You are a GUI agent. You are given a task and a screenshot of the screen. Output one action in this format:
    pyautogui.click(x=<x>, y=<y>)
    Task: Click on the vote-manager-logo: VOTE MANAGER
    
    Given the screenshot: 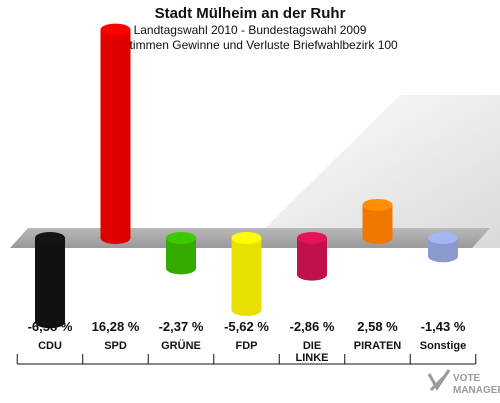 What is the action you would take?
    pyautogui.click(x=463, y=383)
    